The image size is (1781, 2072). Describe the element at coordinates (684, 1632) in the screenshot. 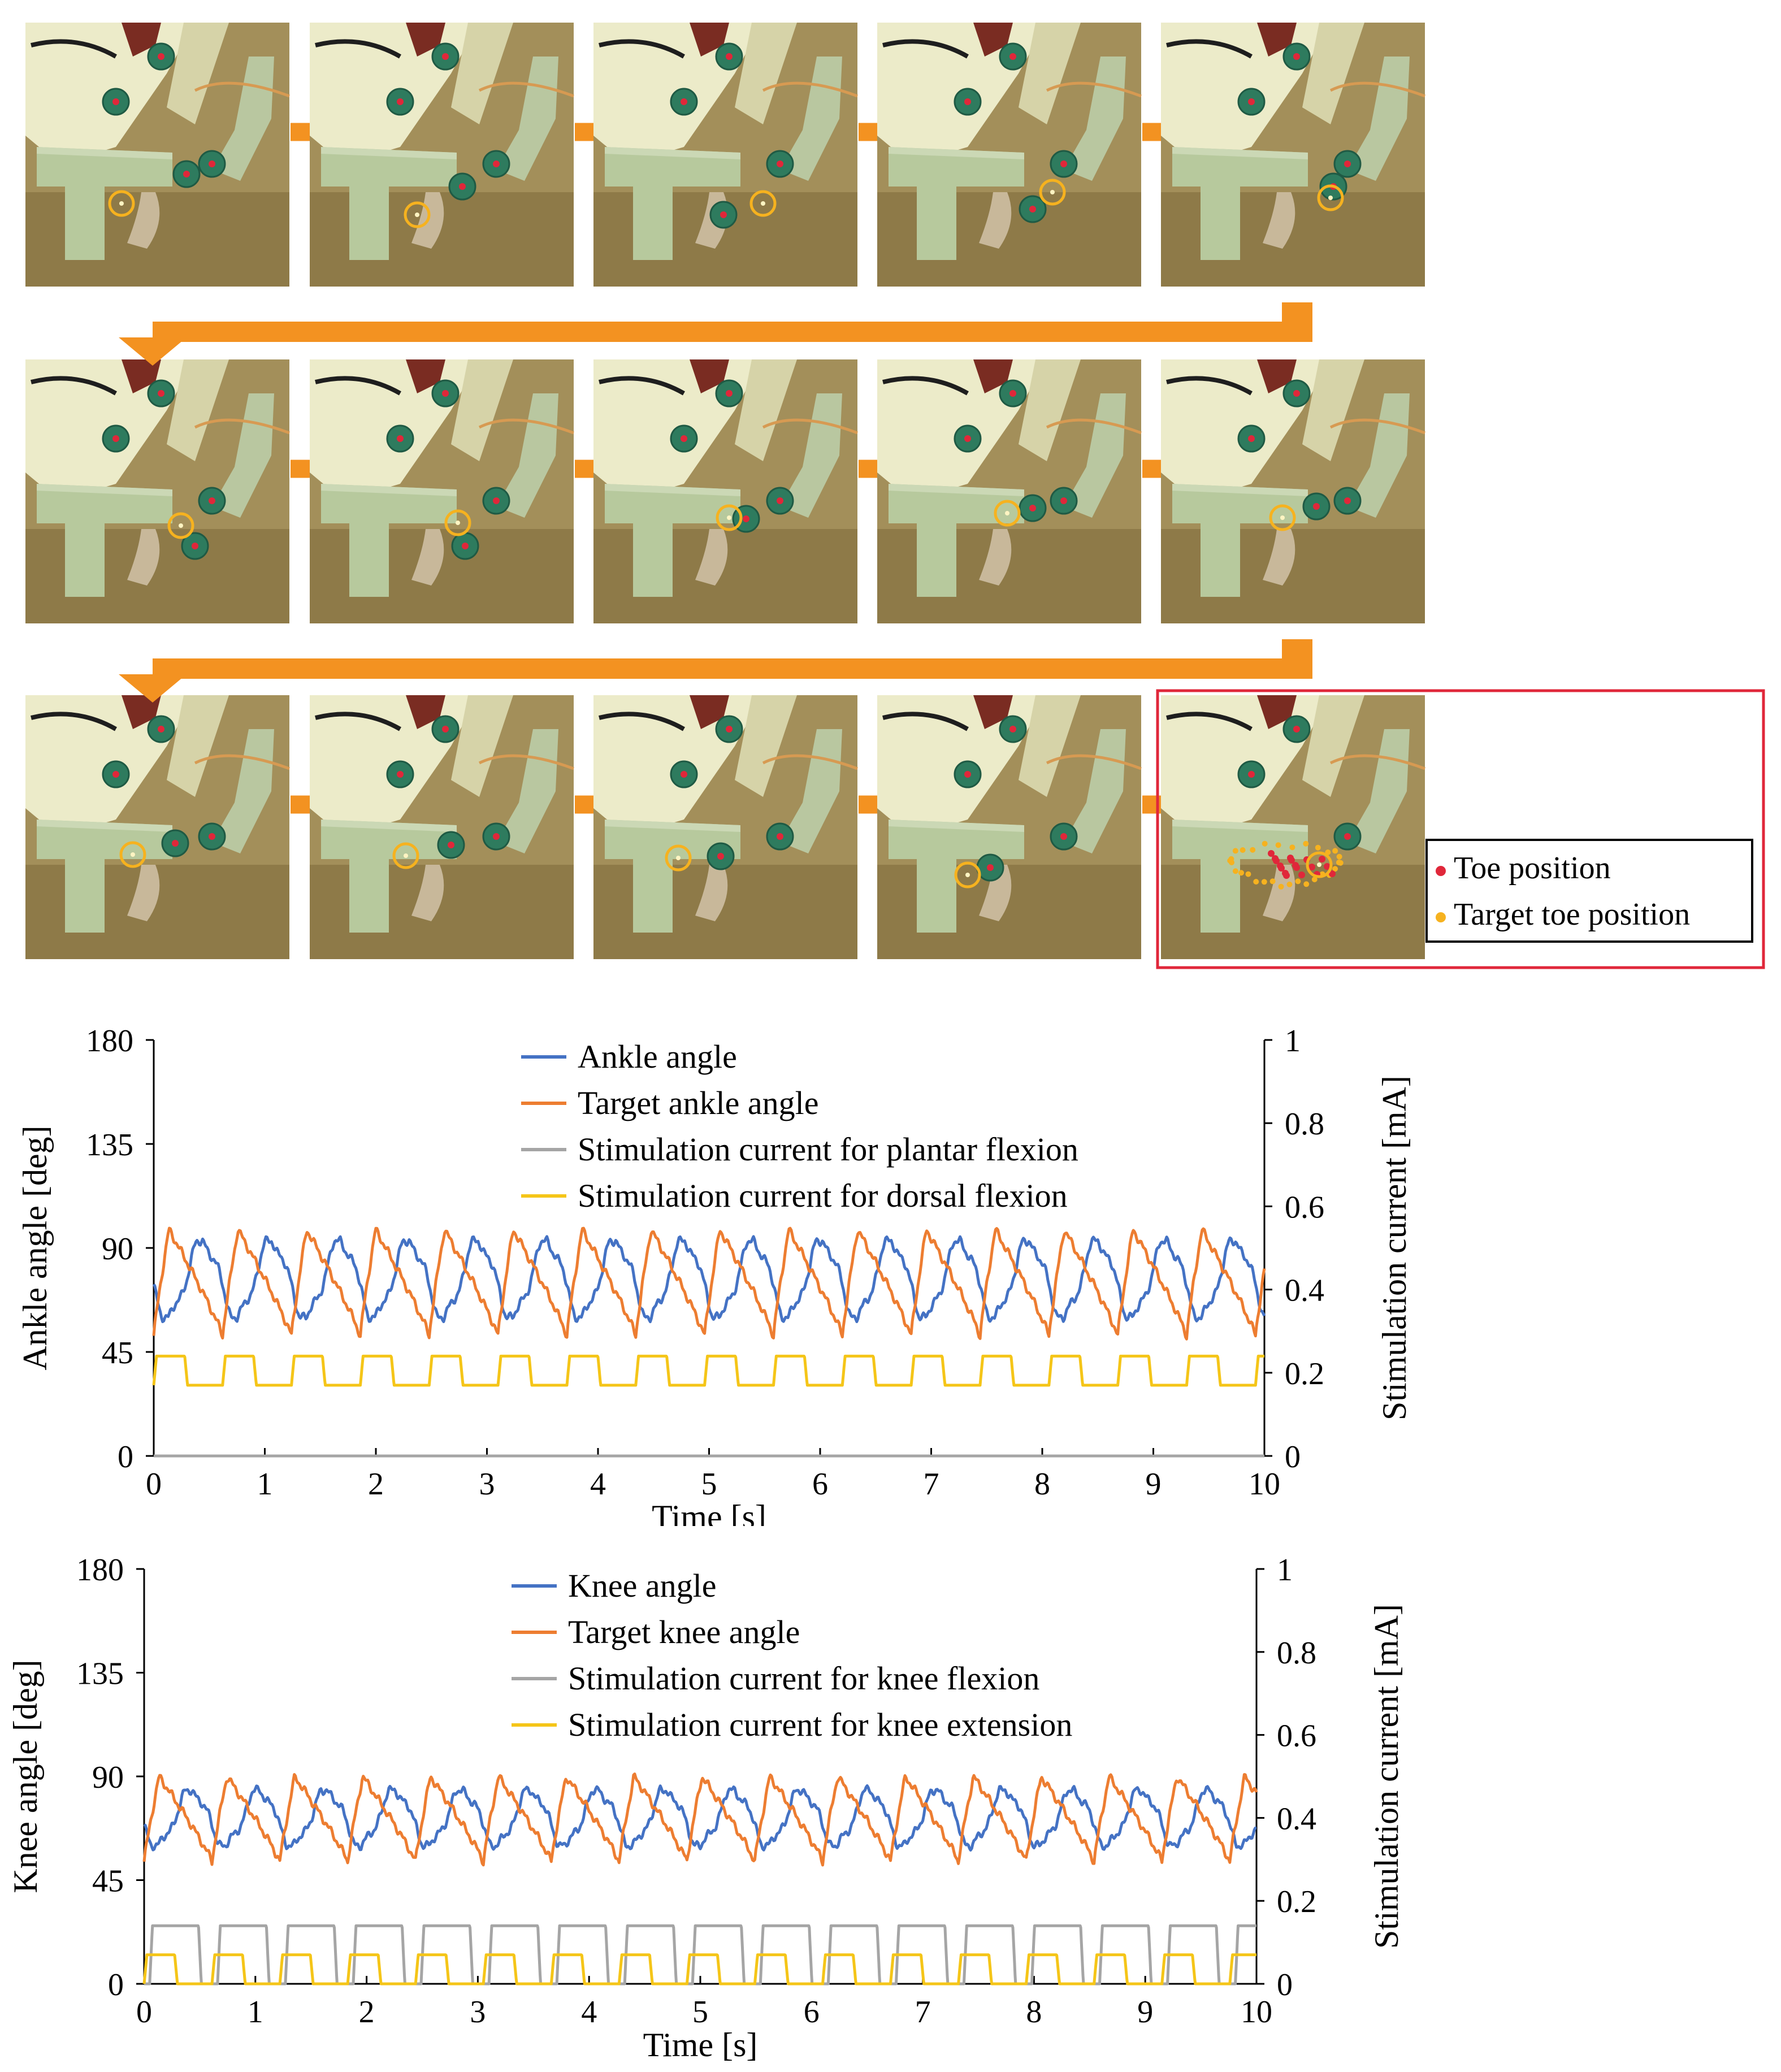

I see `legend-label: Target knee angle` at that location.